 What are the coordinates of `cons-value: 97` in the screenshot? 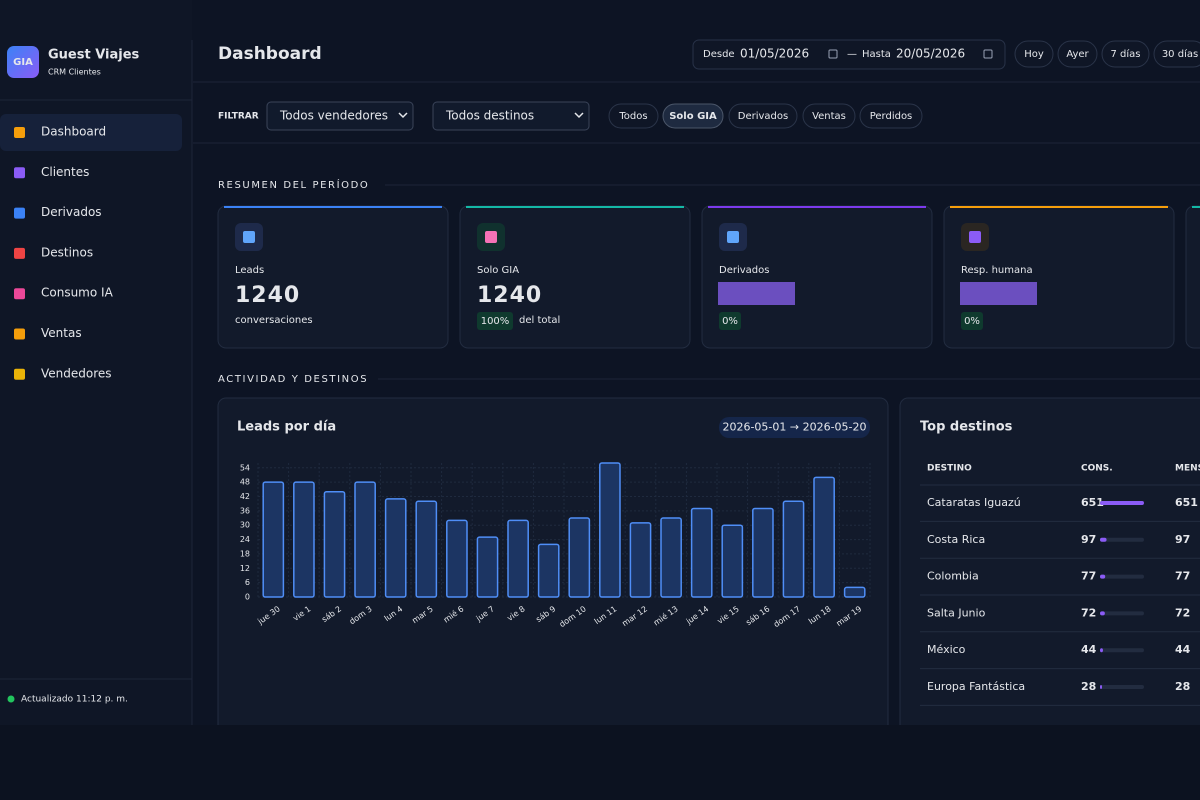 It's located at (1088, 539).